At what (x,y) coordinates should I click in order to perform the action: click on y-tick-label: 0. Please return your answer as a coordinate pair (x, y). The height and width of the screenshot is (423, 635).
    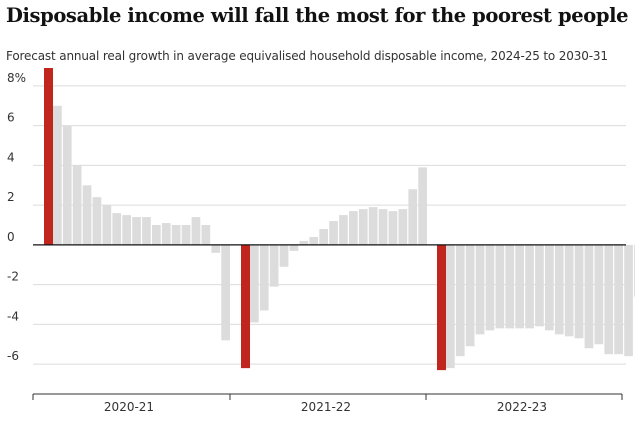
    Looking at the image, I should click on (11, 237).